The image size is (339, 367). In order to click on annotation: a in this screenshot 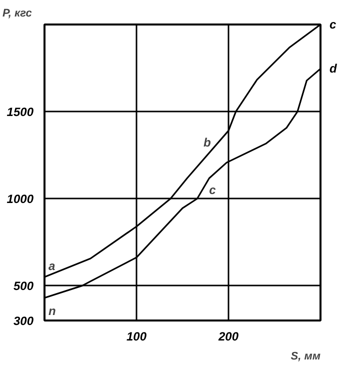, I will do `click(52, 265)`.